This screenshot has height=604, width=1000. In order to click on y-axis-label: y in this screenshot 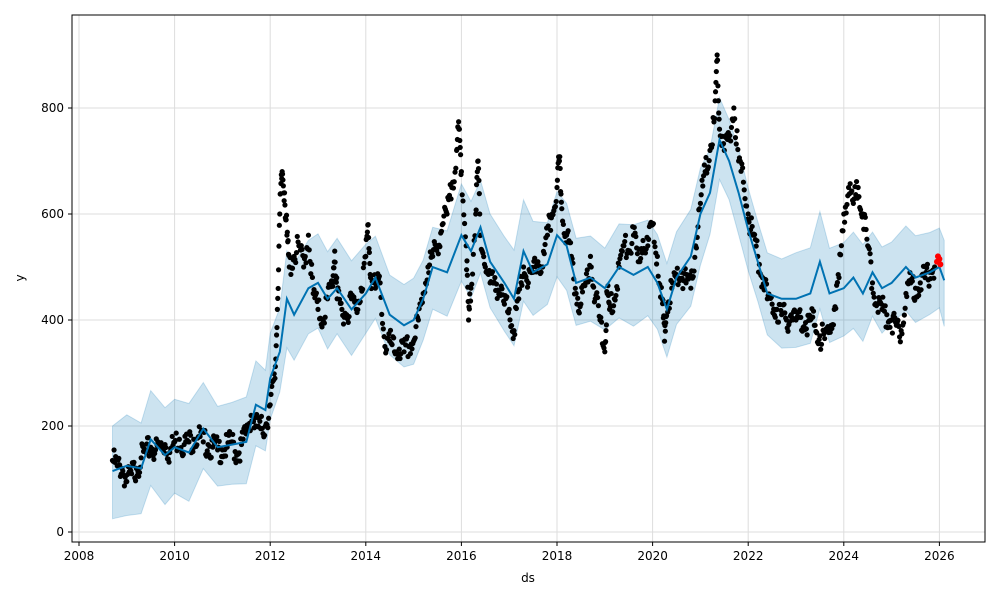, I will do `click(20, 277)`.